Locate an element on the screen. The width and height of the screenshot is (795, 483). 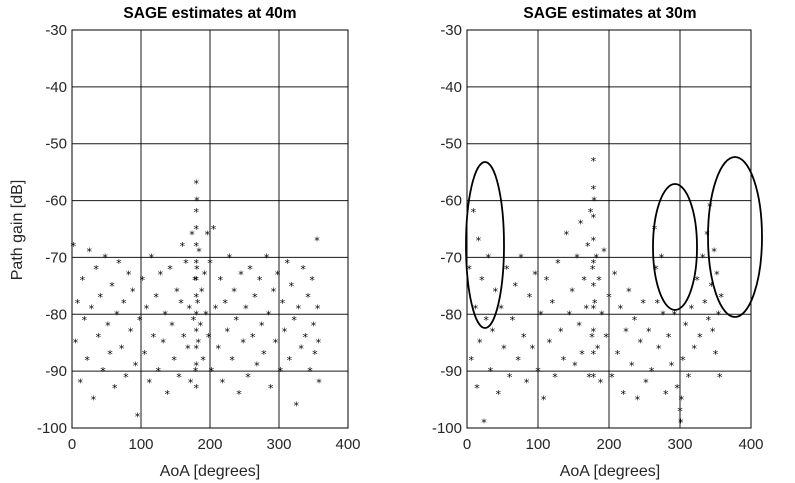
y-axis-label: Path gain [dB] is located at coordinates (17, 230).